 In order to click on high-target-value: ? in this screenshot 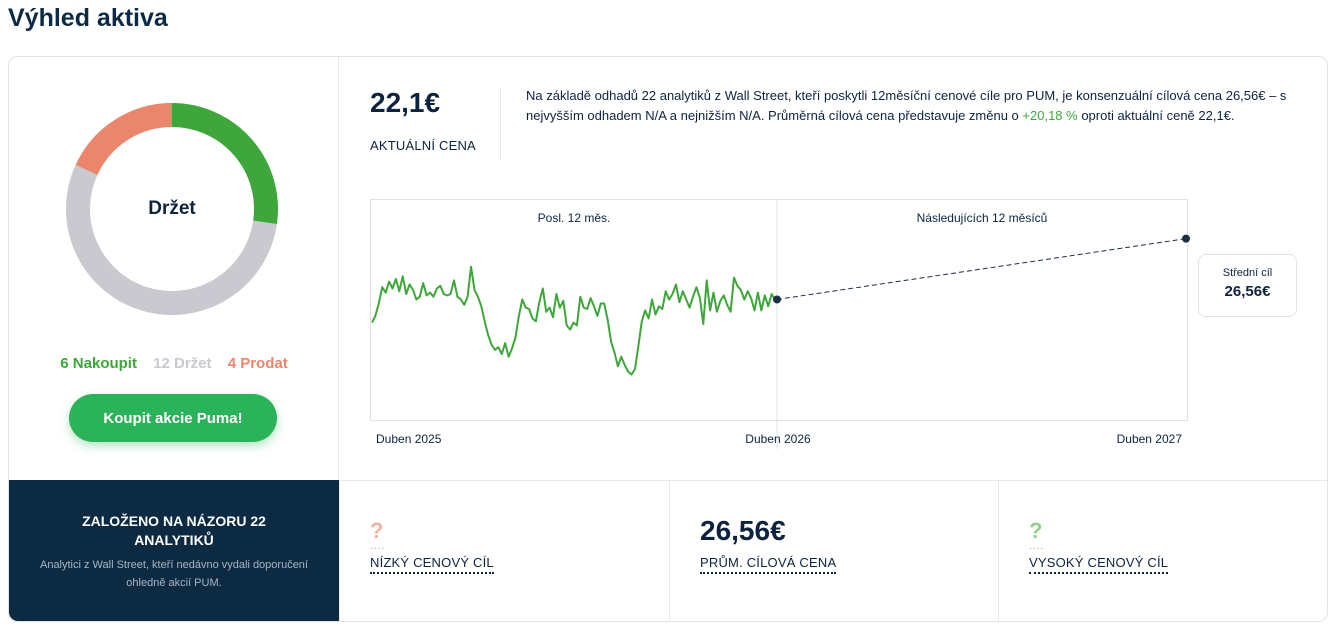, I will do `click(1036, 530)`.